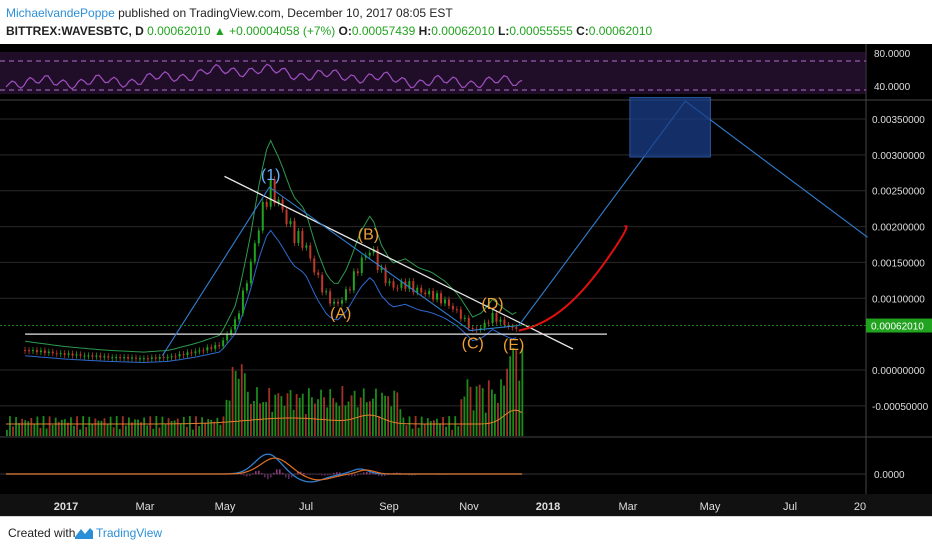 This screenshot has height=551, width=932. Describe the element at coordinates (77, 31) in the screenshot. I see `symbol-label: BITTREX:WAVESBTC, D` at that location.